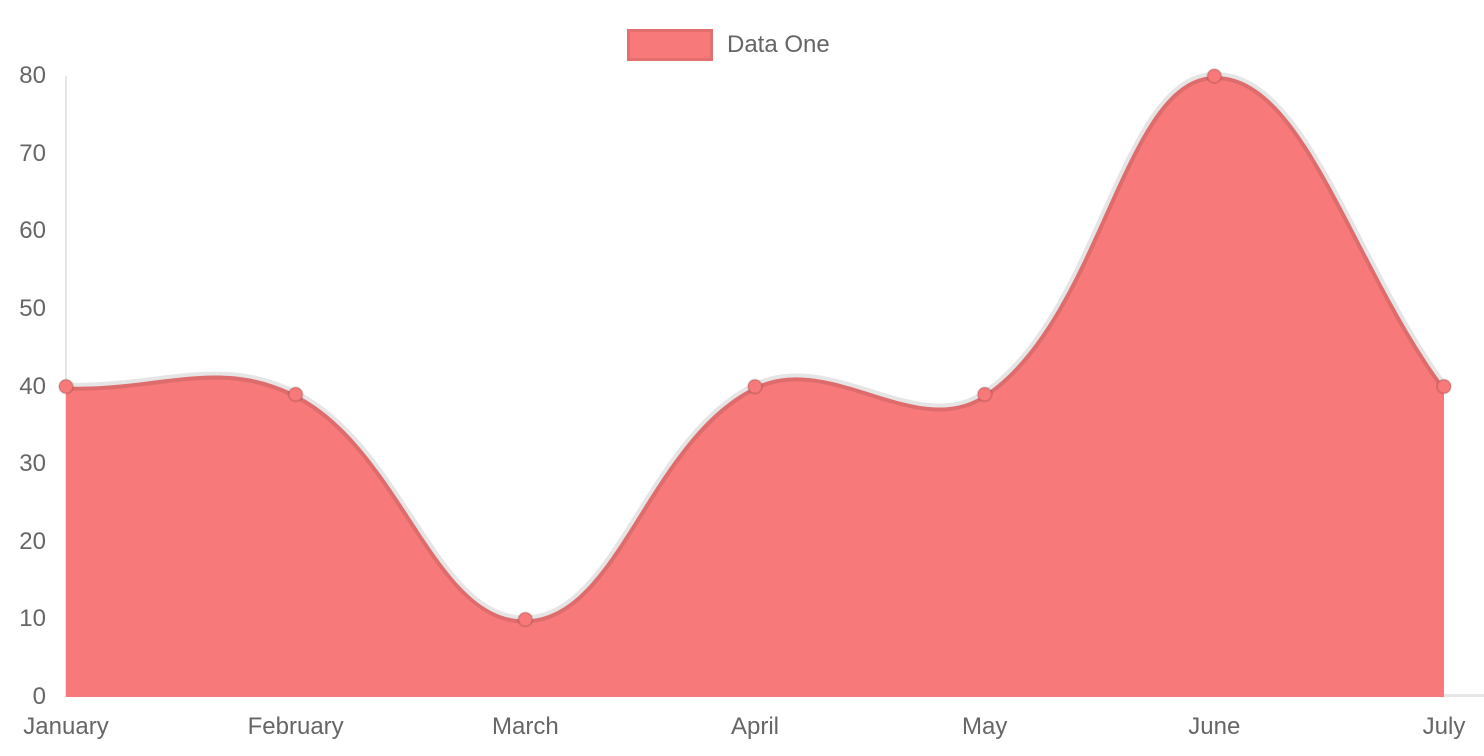 The height and width of the screenshot is (756, 1484). I want to click on x-tick-label: June, so click(1214, 726).